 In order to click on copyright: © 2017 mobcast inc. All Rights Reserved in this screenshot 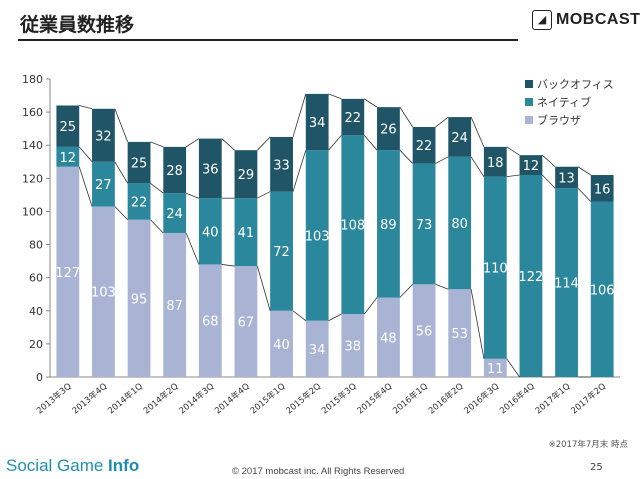, I will do `click(318, 471)`.